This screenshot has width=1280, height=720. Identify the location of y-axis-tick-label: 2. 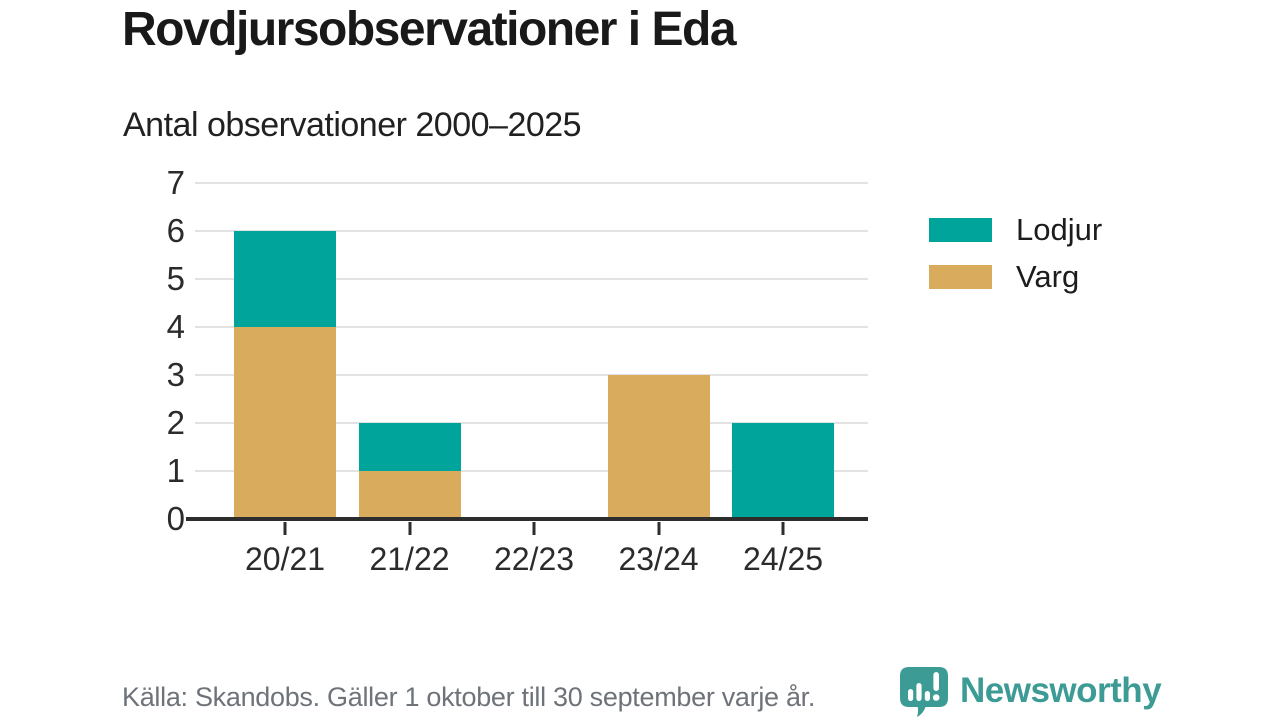
(175, 422).